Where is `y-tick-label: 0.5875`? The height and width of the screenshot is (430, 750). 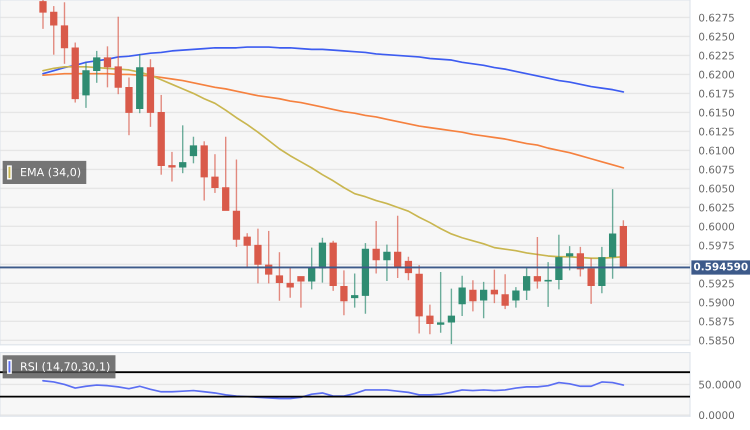
y-tick-label: 0.5875 is located at coordinates (716, 322).